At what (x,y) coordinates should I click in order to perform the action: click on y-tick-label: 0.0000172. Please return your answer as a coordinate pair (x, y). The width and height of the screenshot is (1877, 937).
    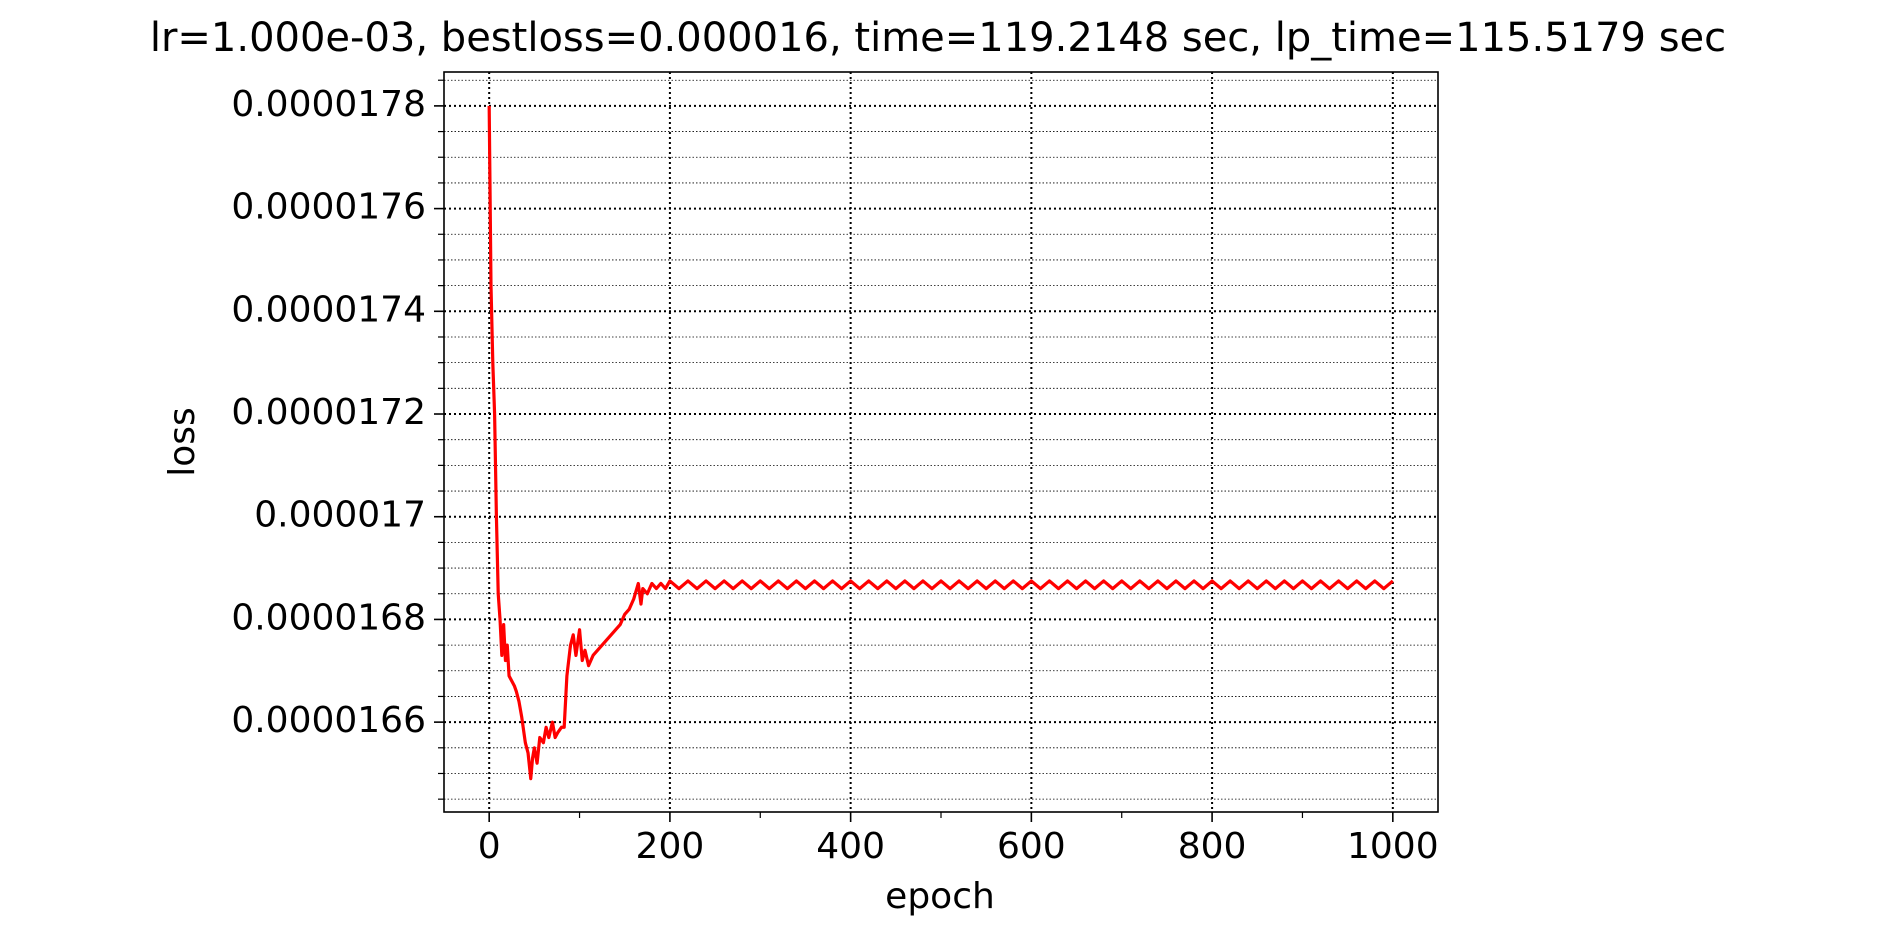
    Looking at the image, I should click on (328, 412).